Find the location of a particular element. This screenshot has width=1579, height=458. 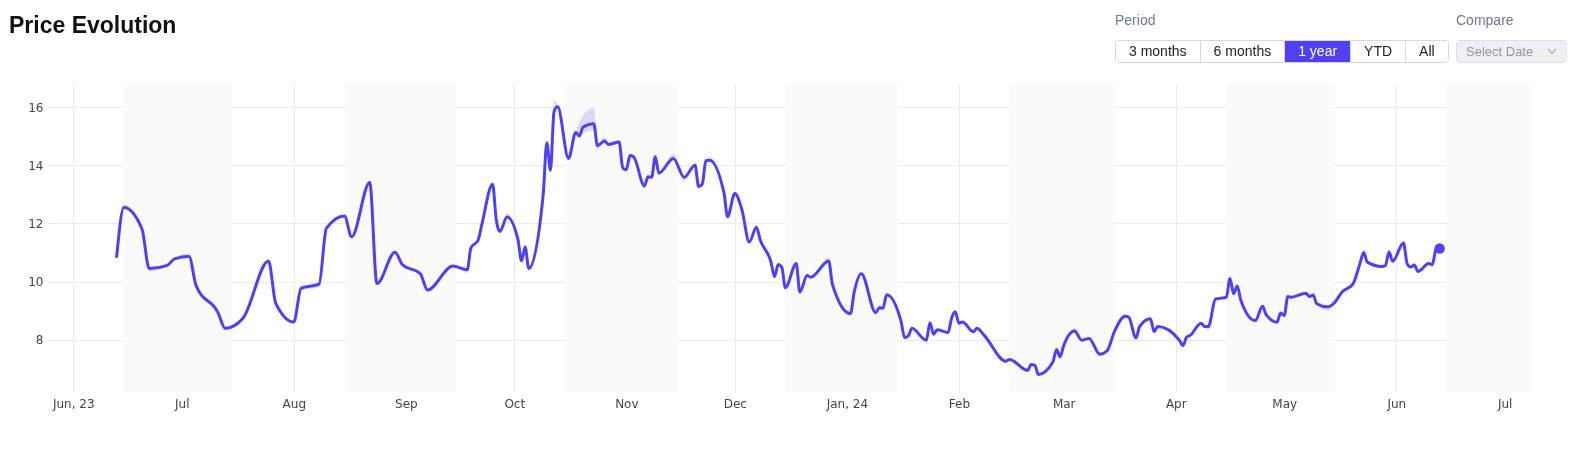

period-button: All is located at coordinates (1426, 51).